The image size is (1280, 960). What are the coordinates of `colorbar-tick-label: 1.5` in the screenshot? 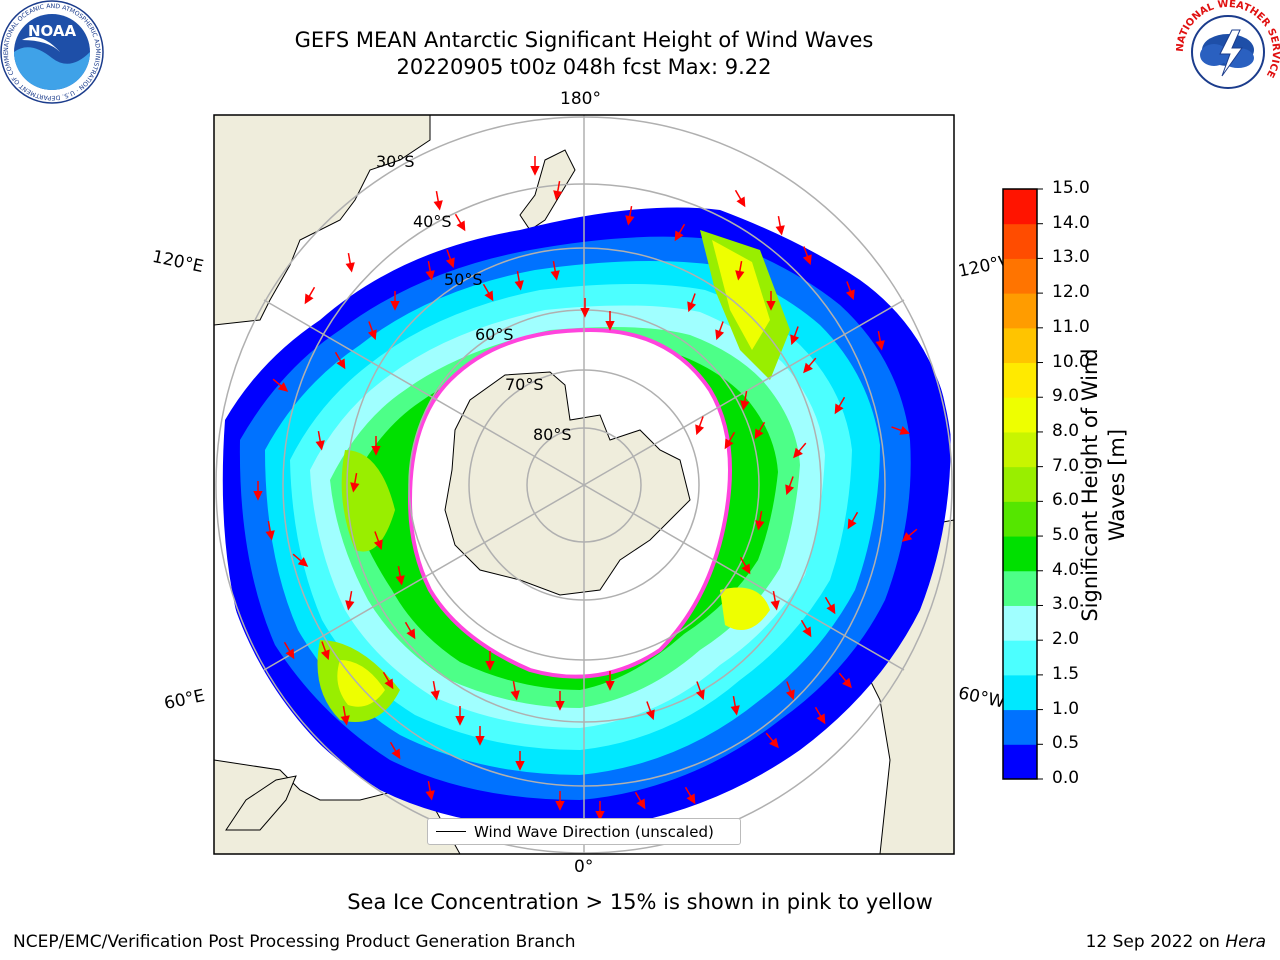 It's located at (1066, 673).